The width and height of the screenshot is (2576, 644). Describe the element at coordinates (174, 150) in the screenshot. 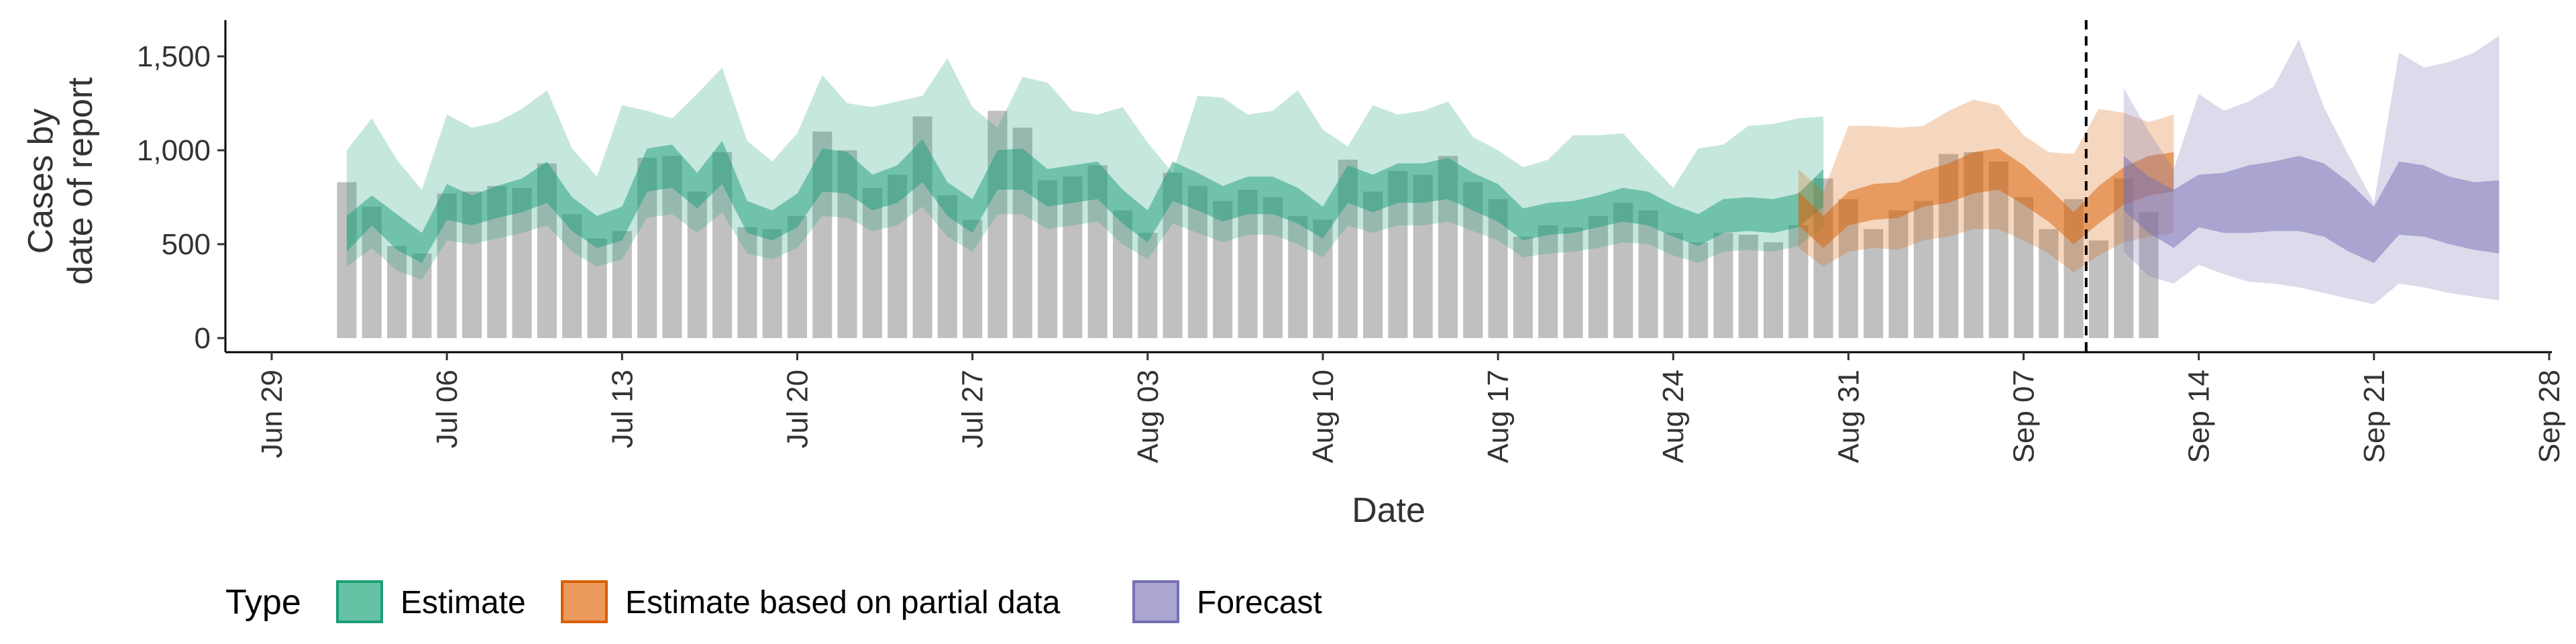

I see `y-tick-label: 1,000` at that location.